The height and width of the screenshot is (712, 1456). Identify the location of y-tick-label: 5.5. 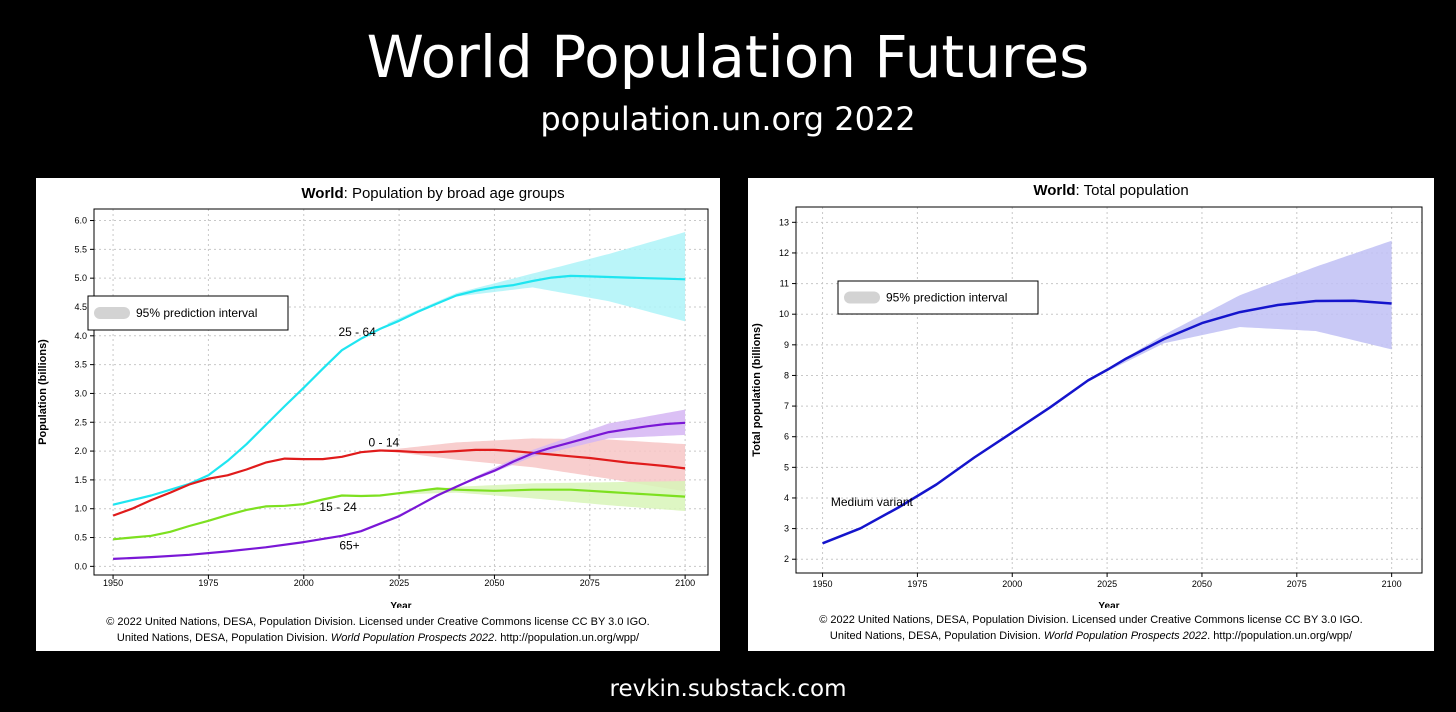
(80, 249).